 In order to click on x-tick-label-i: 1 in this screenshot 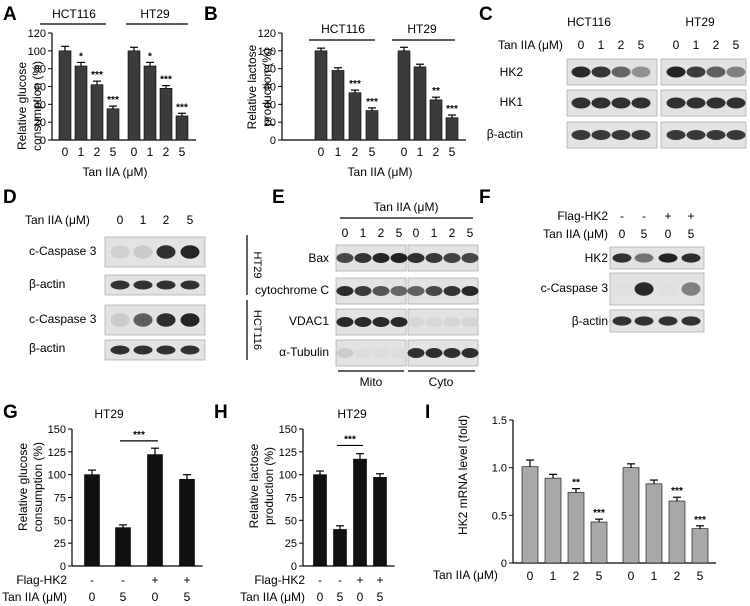, I will do `click(553, 576)`.